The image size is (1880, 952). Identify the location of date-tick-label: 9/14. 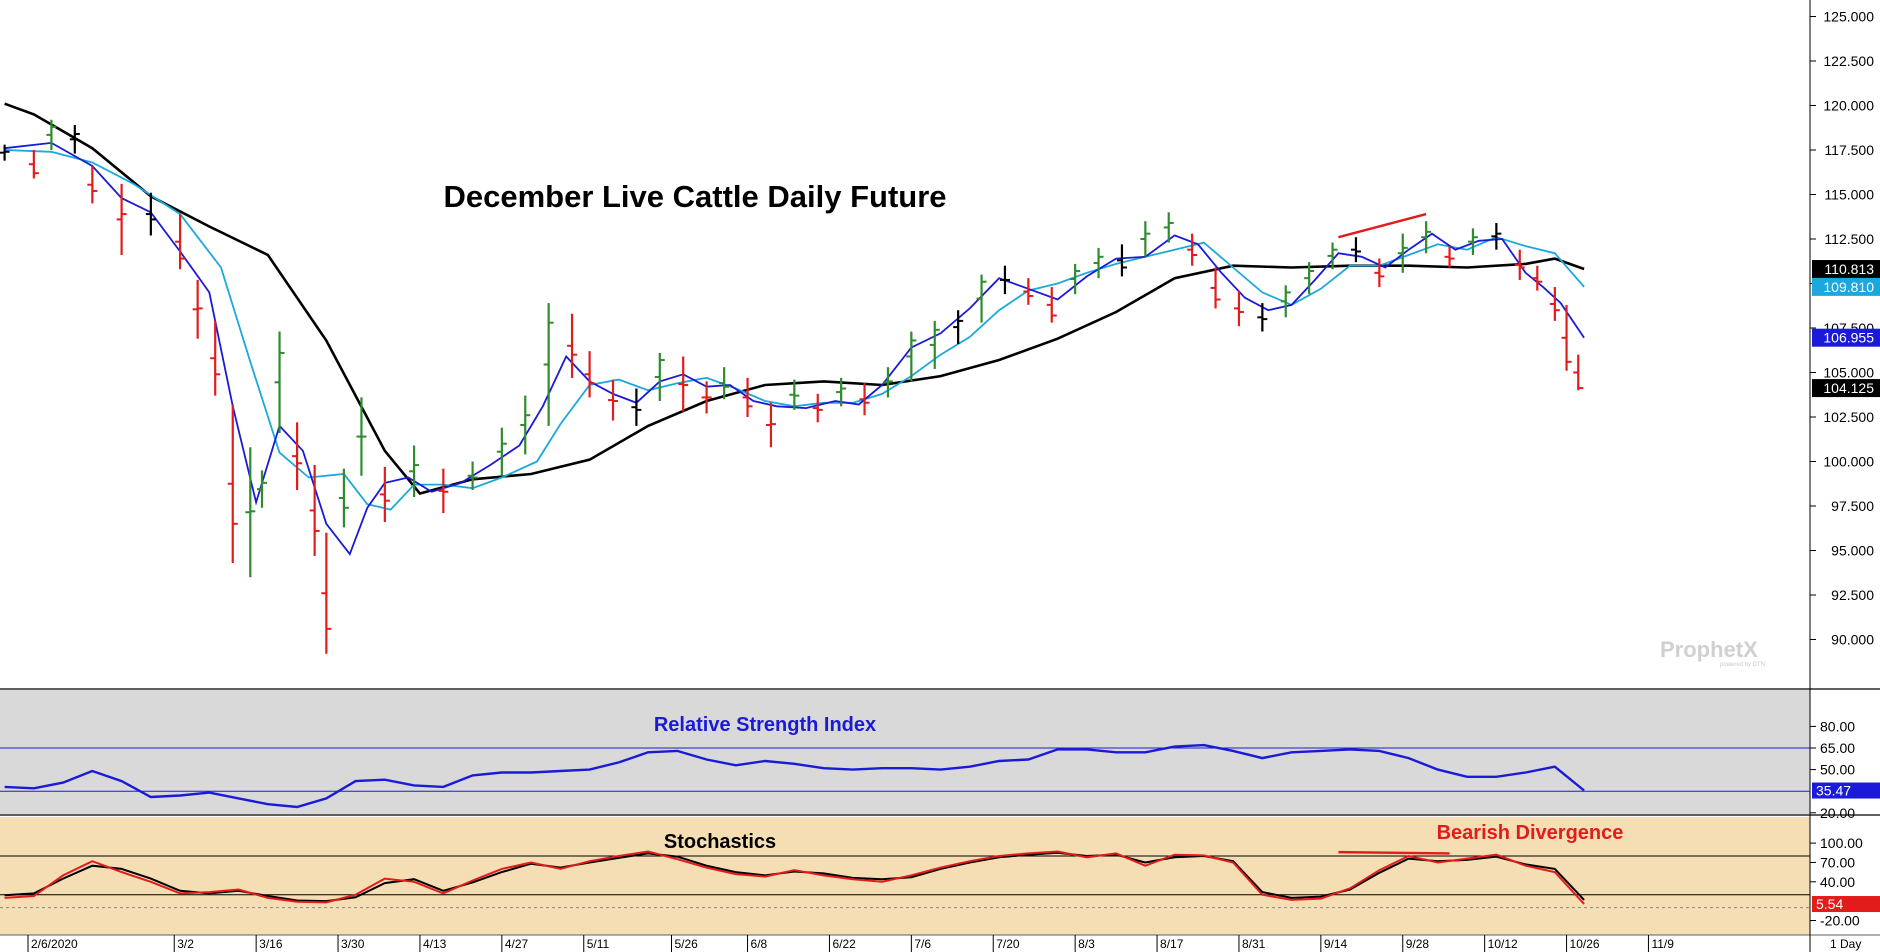
(1336, 944).